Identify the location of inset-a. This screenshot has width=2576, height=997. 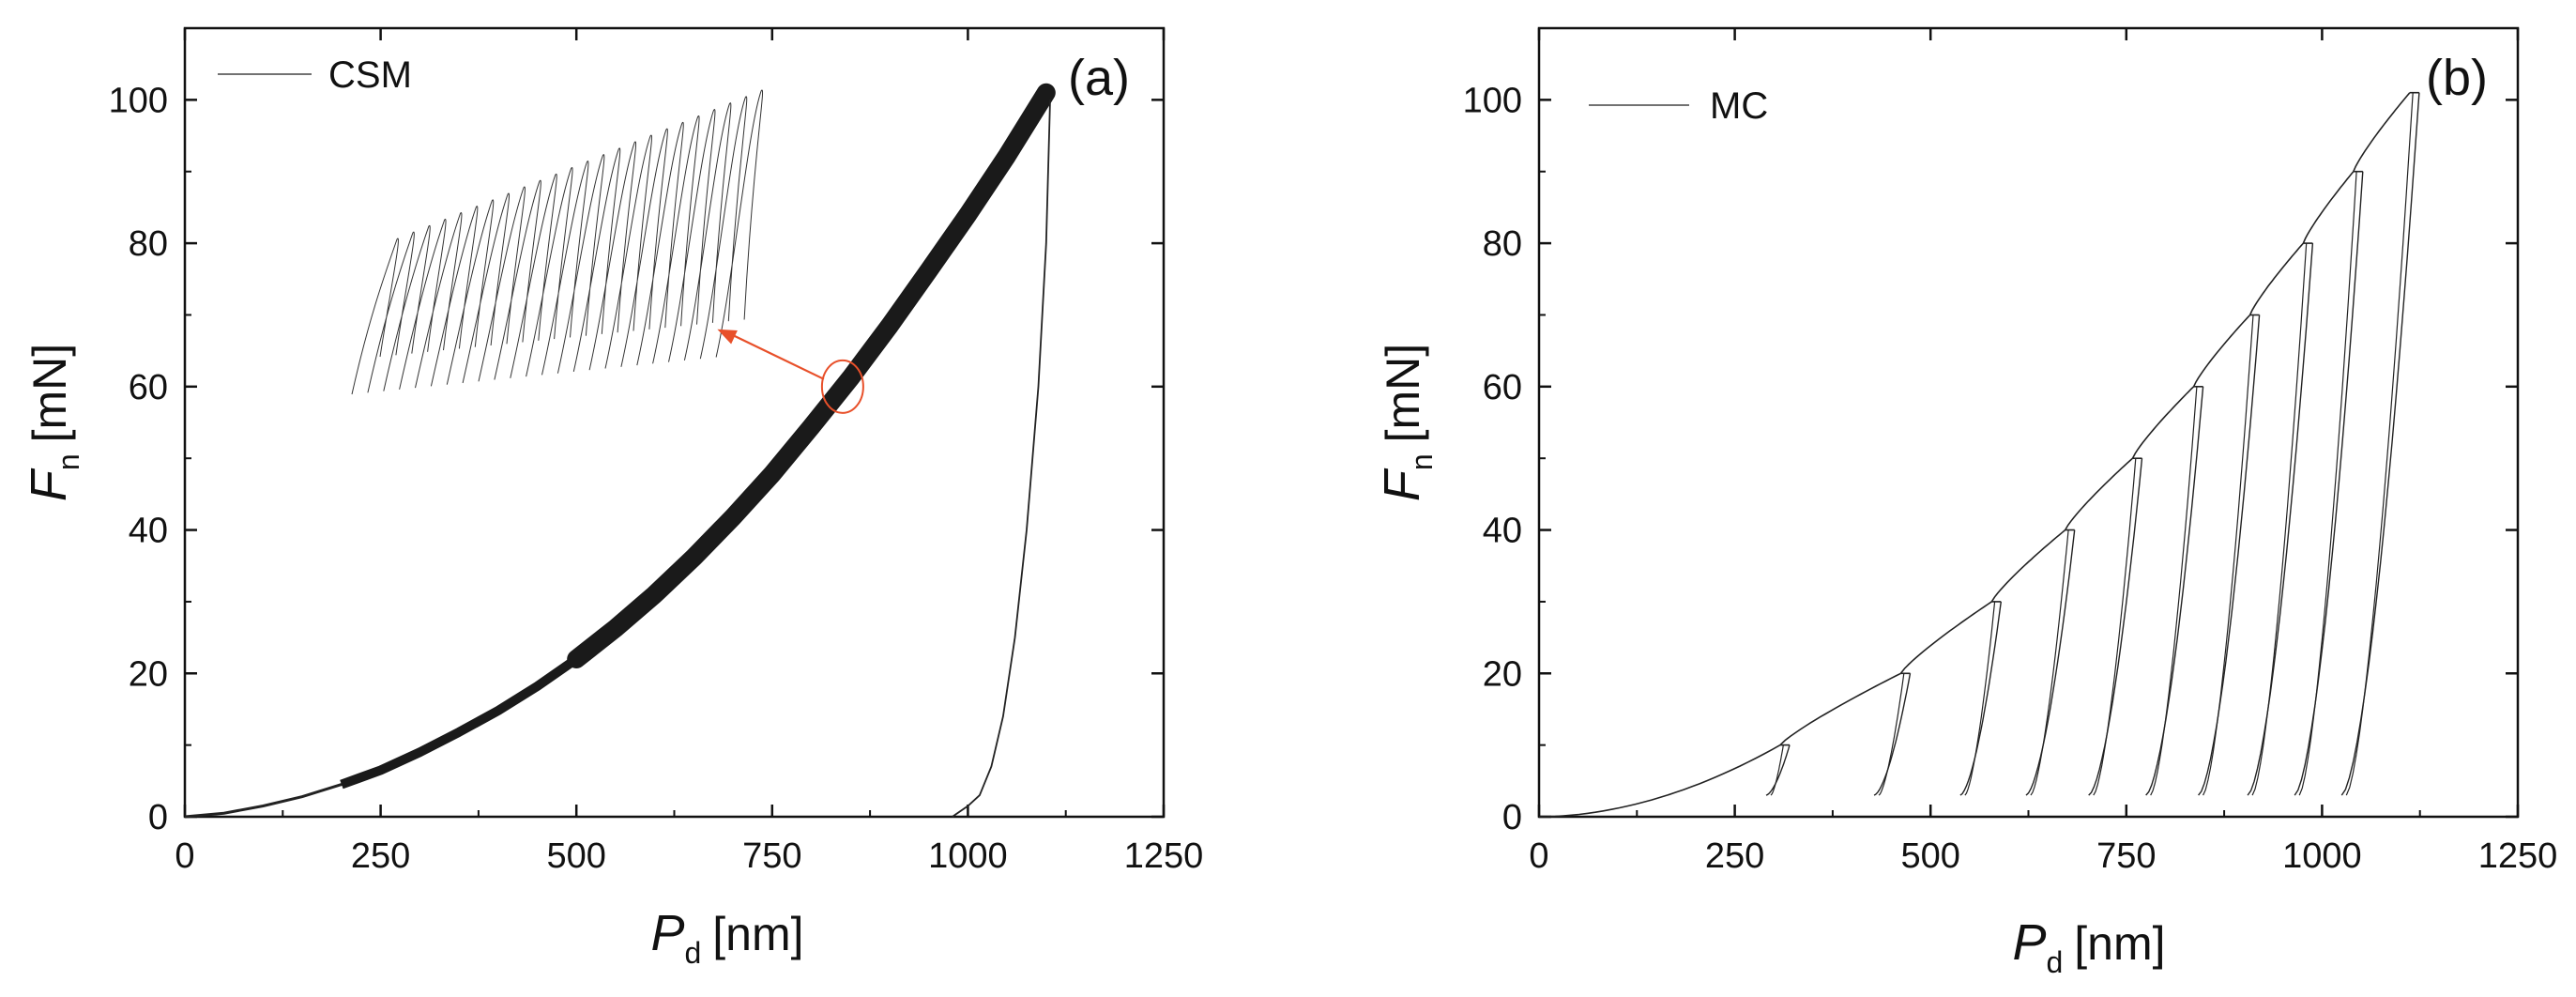
(607, 251).